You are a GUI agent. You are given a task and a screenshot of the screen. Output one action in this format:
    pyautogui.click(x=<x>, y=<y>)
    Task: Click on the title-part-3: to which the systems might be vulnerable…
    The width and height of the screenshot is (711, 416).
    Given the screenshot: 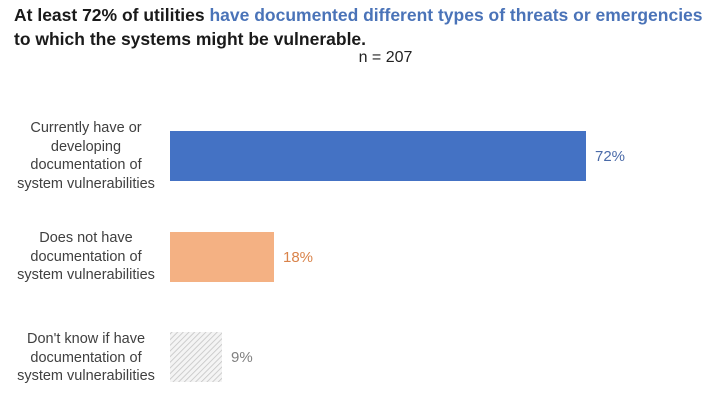 What is the action you would take?
    pyautogui.click(x=190, y=39)
    